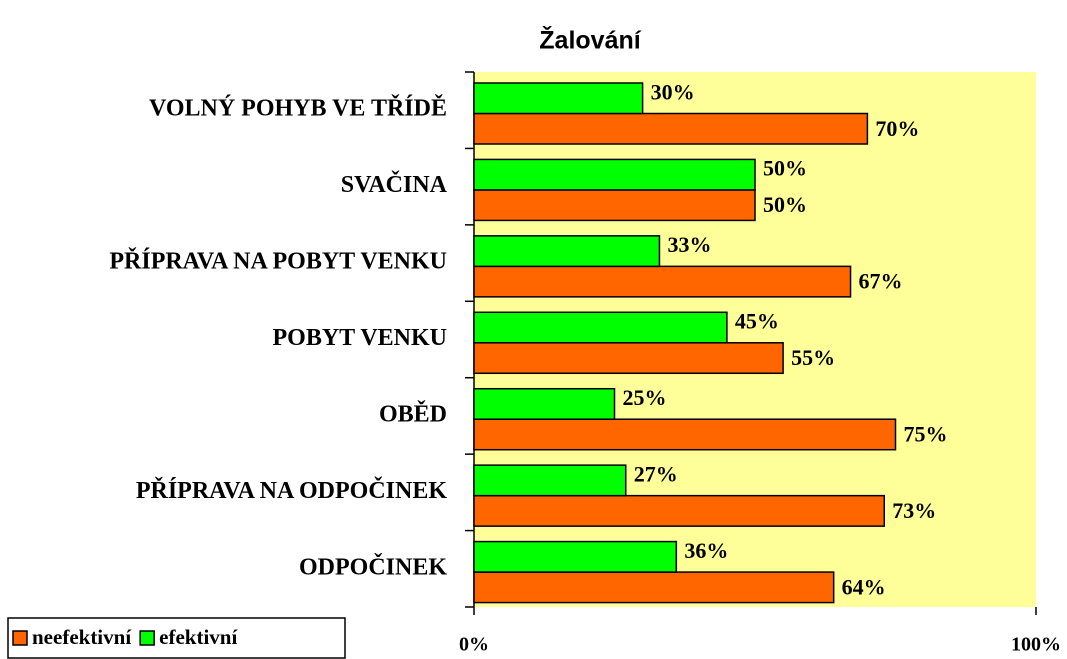 This screenshot has height=659, width=1067. Describe the element at coordinates (689, 244) in the screenshot. I see `value-label: 33%` at that location.